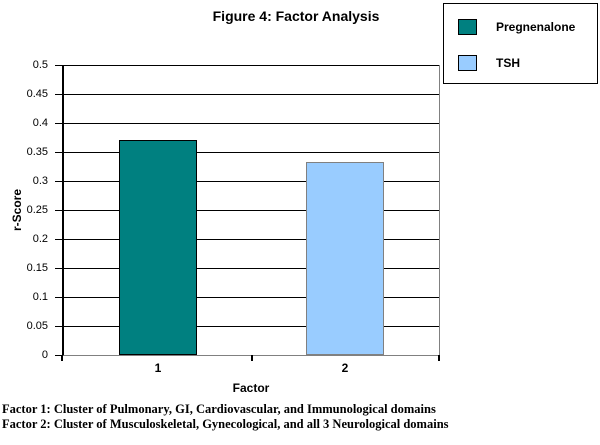  What do you see at coordinates (345, 368) in the screenshot?
I see `x-category-label: 2` at bounding box center [345, 368].